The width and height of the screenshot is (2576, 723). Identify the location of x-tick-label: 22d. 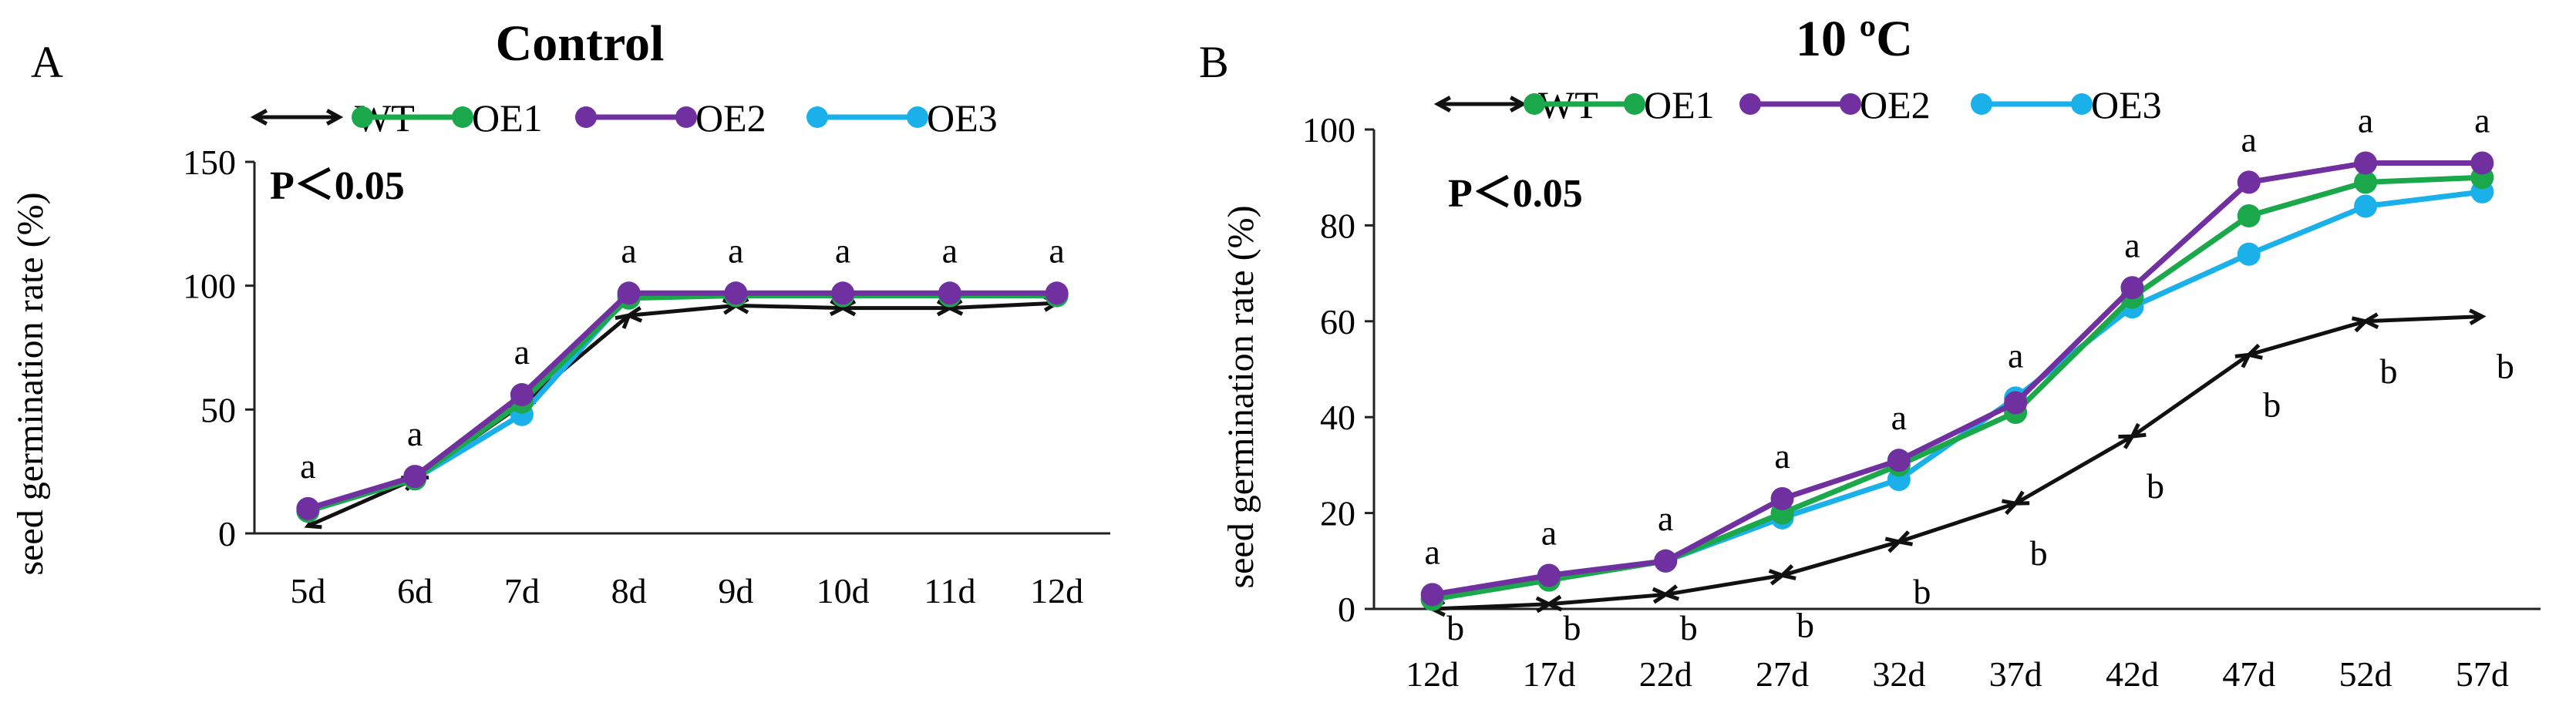
(1665, 674).